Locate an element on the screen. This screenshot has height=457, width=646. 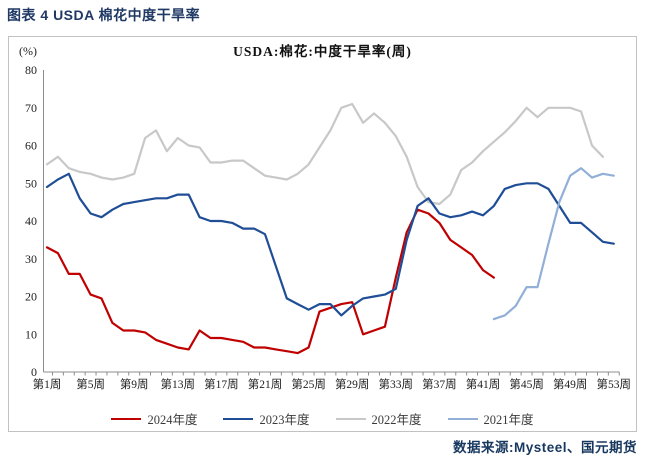
series-line-2021 is located at coordinates (553, 244).